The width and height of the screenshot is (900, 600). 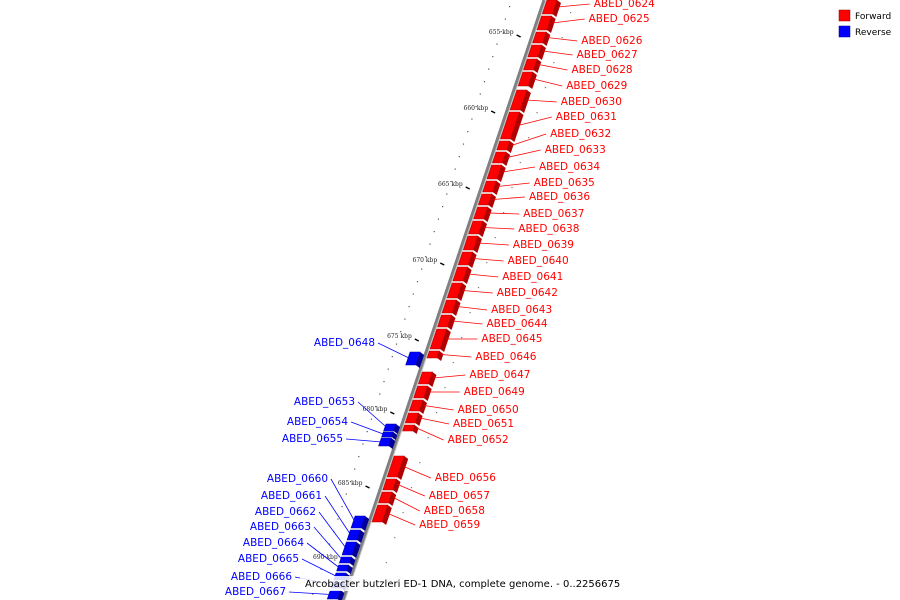 I want to click on forward-gene-label: ABED_0639, so click(x=543, y=245).